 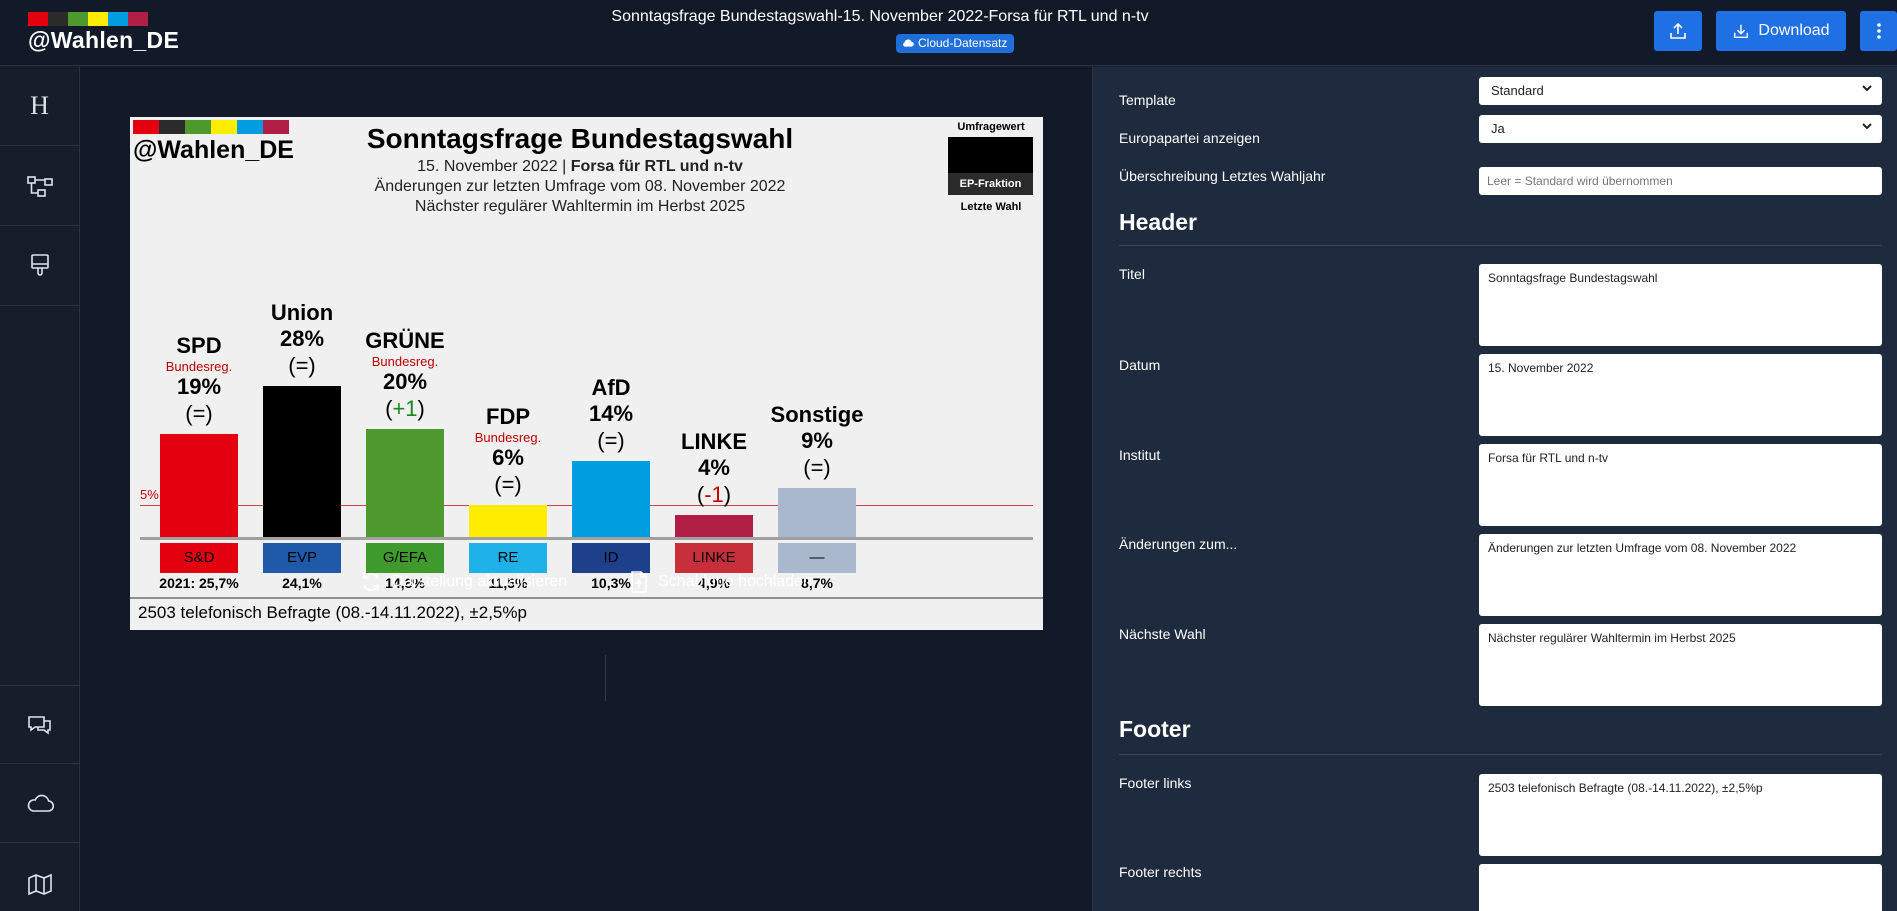 I want to click on refresh-icon, so click(x=371, y=582).